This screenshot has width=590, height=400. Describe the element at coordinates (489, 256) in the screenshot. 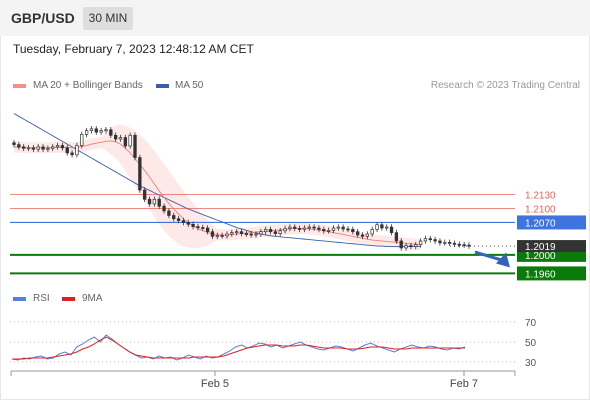

I see `forecast-arrow-shaft` at that location.